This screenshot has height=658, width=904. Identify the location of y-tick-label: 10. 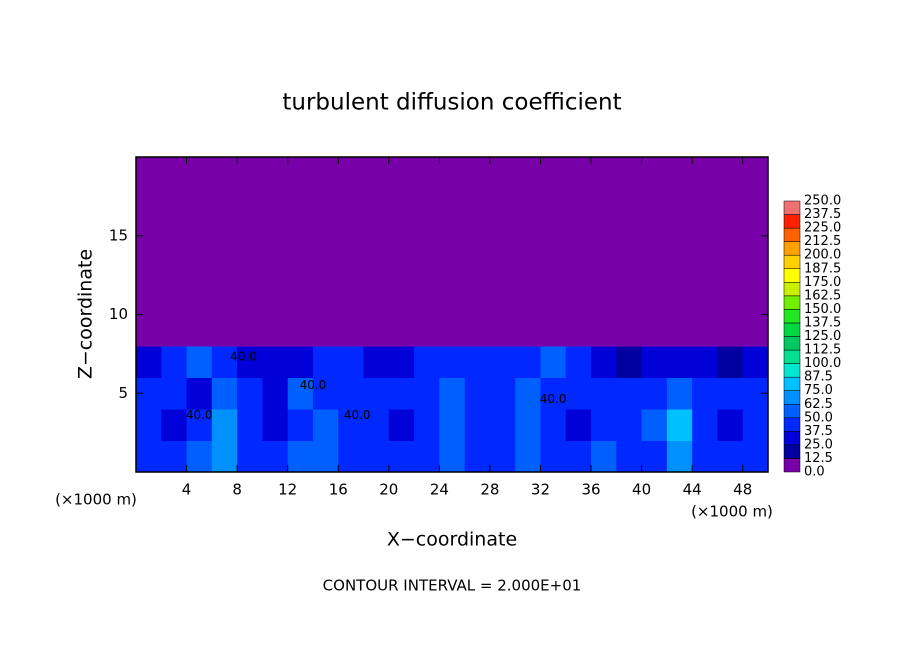
(118, 314).